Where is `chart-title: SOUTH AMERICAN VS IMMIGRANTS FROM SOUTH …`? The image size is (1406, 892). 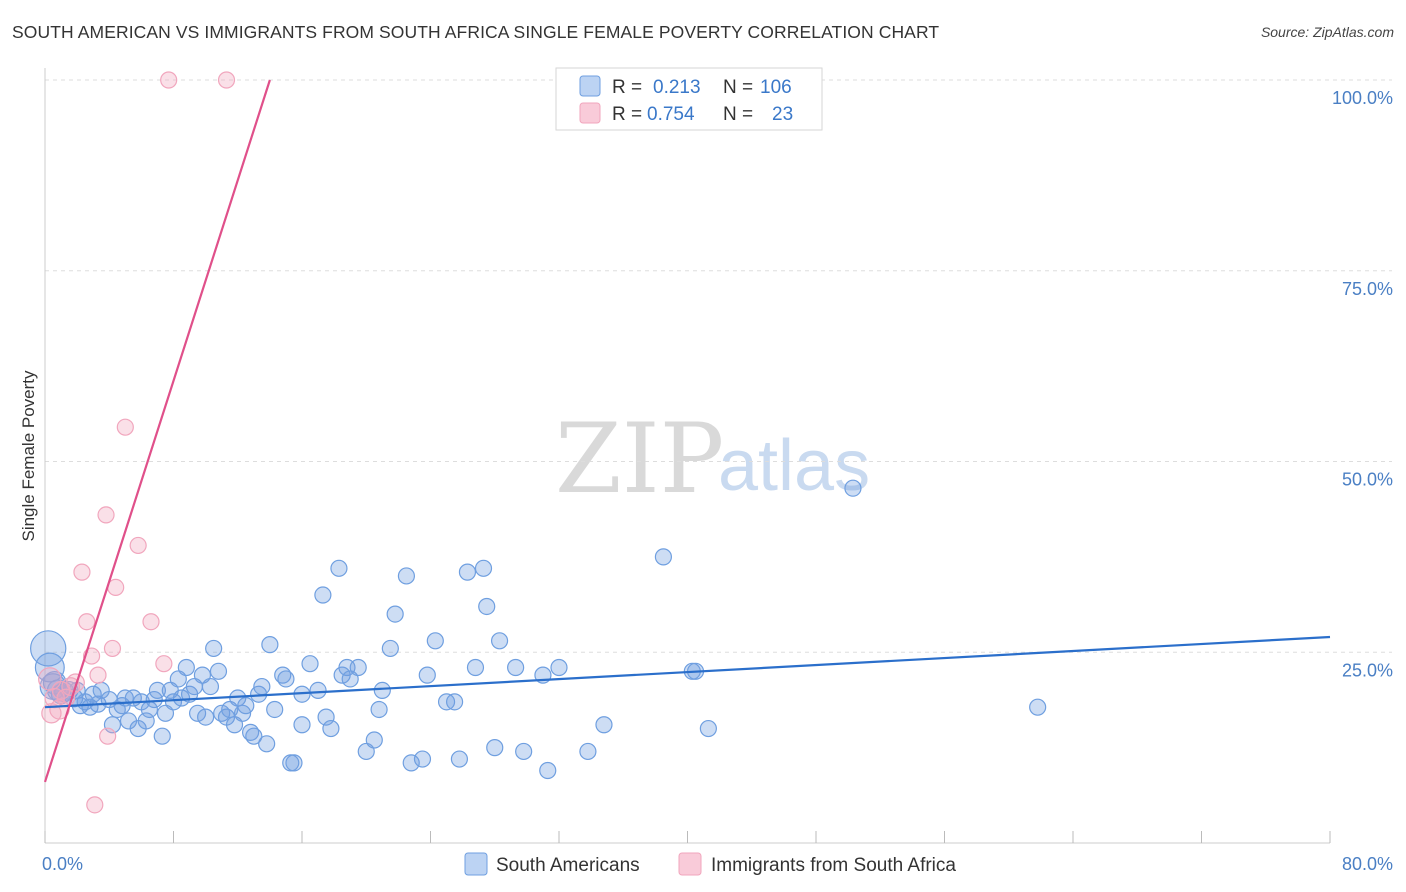 chart-title: SOUTH AMERICAN VS IMMIGRANTS FROM SOUTH … is located at coordinates (476, 32).